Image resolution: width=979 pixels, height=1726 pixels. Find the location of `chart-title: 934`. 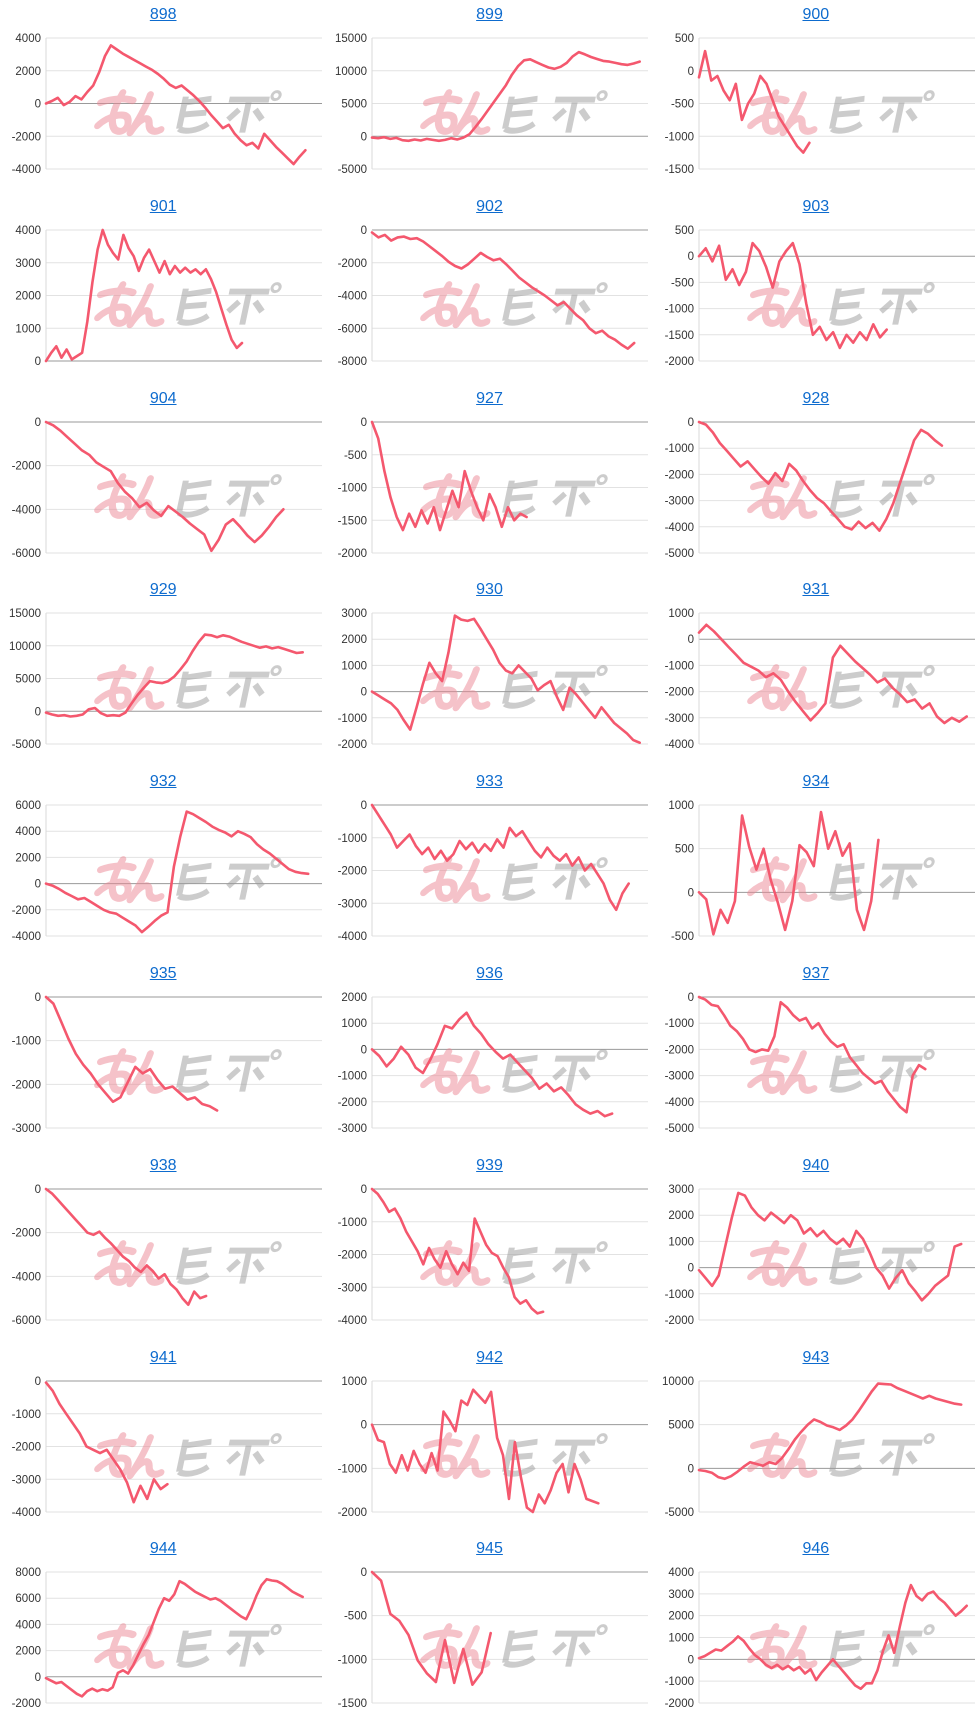

chart-title: 934 is located at coordinates (816, 781).